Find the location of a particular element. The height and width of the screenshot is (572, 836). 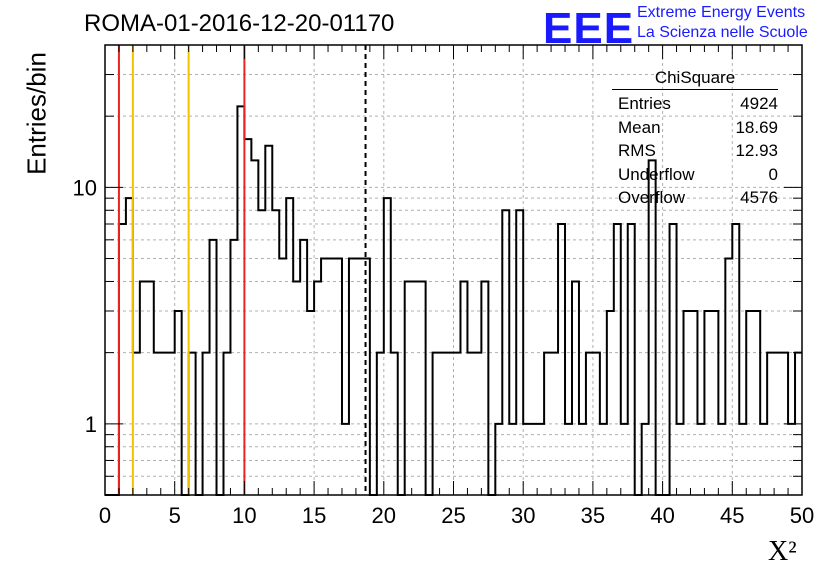

stats-row-rms: RMS 12.93 is located at coordinates (695, 151).